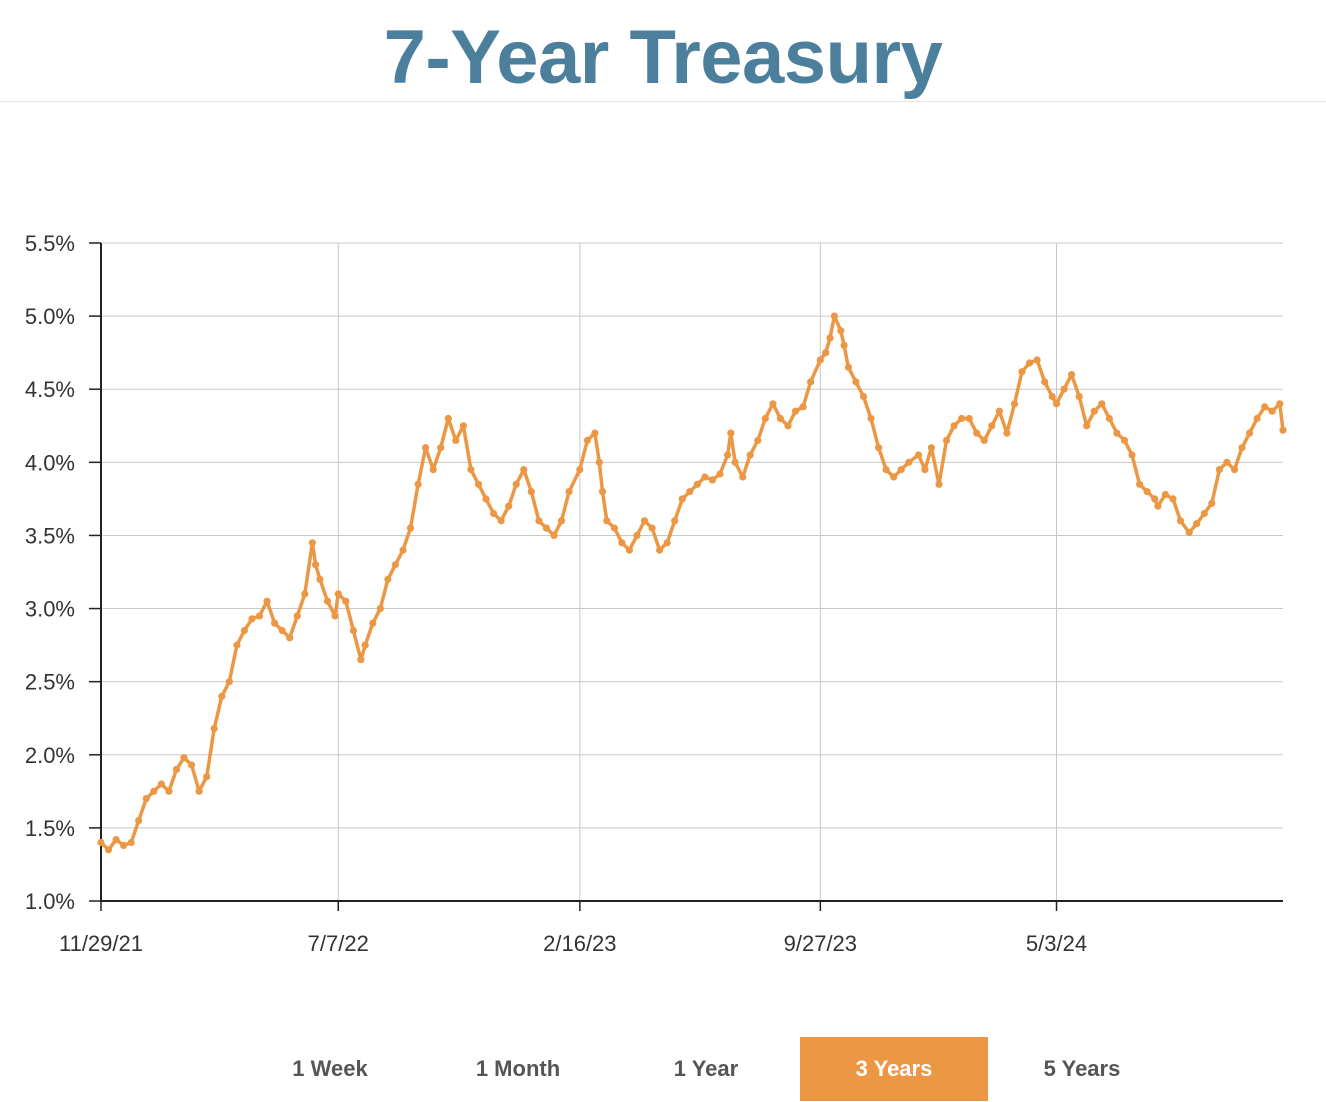 Image resolution: width=1326 pixels, height=1102 pixels. Describe the element at coordinates (338, 943) in the screenshot. I see `x-tick-label: 7/7/22` at that location.